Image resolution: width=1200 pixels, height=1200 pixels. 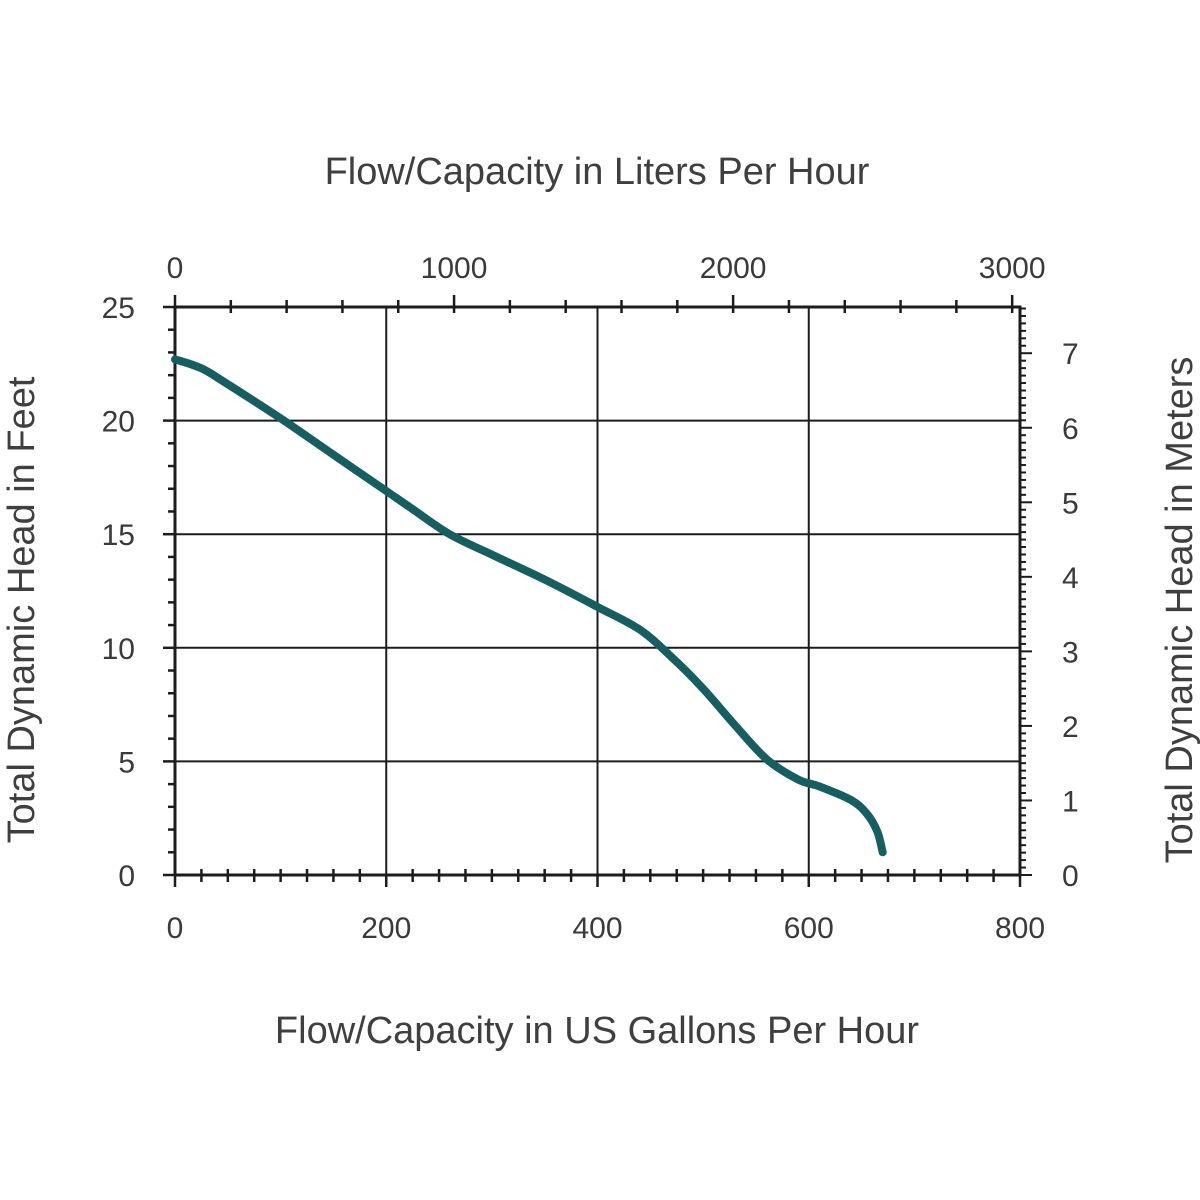 What do you see at coordinates (118, 535) in the screenshot?
I see `y-tick-label: 15` at bounding box center [118, 535].